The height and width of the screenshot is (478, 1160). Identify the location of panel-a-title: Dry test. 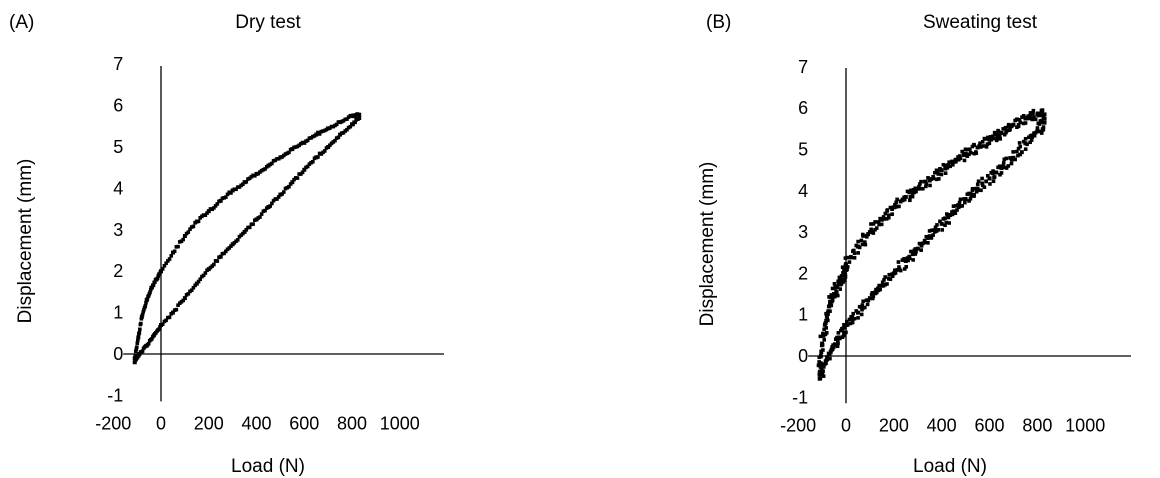
(268, 22).